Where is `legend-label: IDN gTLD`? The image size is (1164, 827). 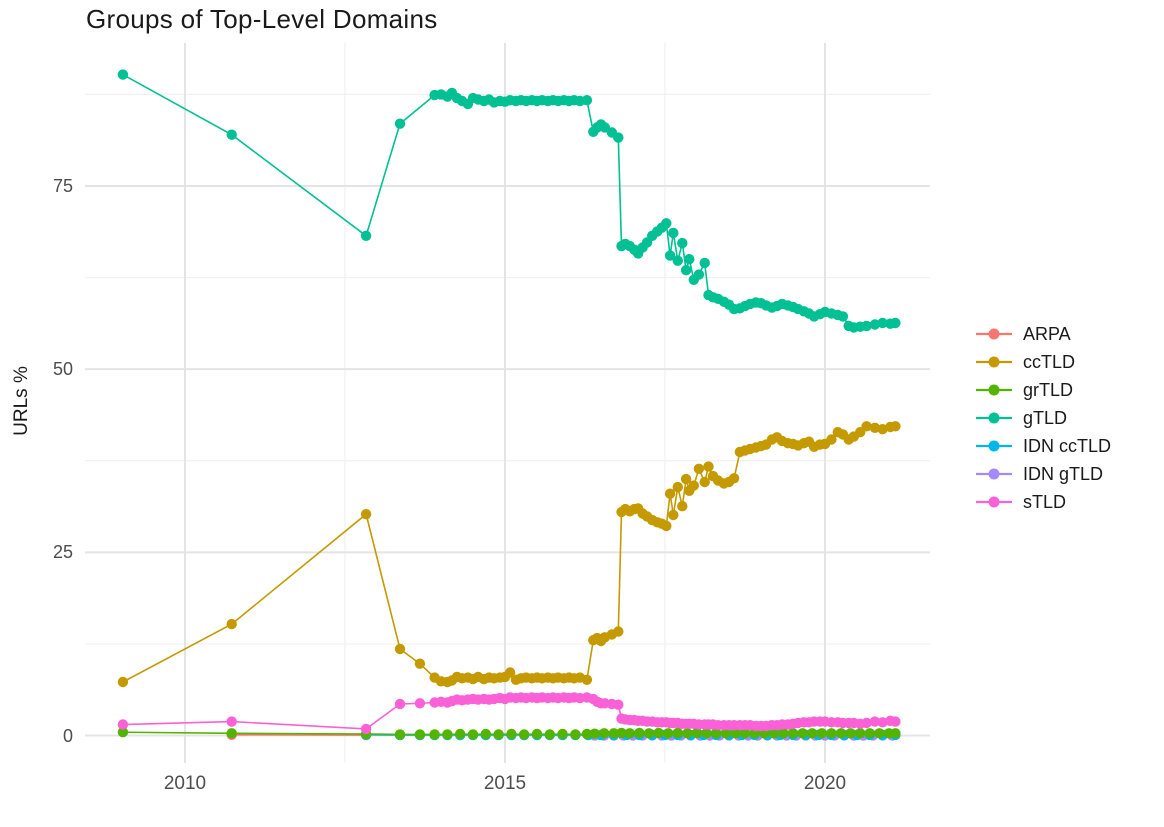
legend-label: IDN gTLD is located at coordinates (1063, 473).